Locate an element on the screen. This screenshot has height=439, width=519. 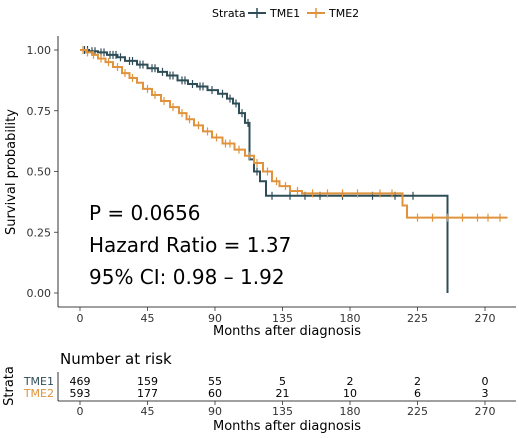
risk-count-tme1: 0 is located at coordinates (485, 381).